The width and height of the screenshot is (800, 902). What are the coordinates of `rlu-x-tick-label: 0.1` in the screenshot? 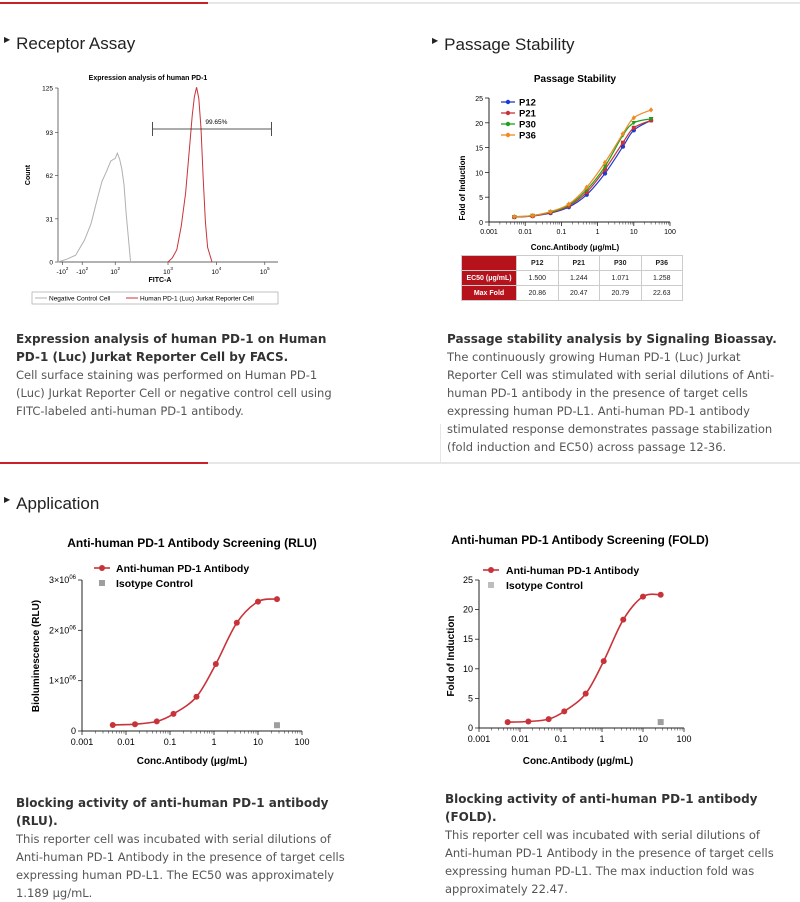 It's located at (170, 742).